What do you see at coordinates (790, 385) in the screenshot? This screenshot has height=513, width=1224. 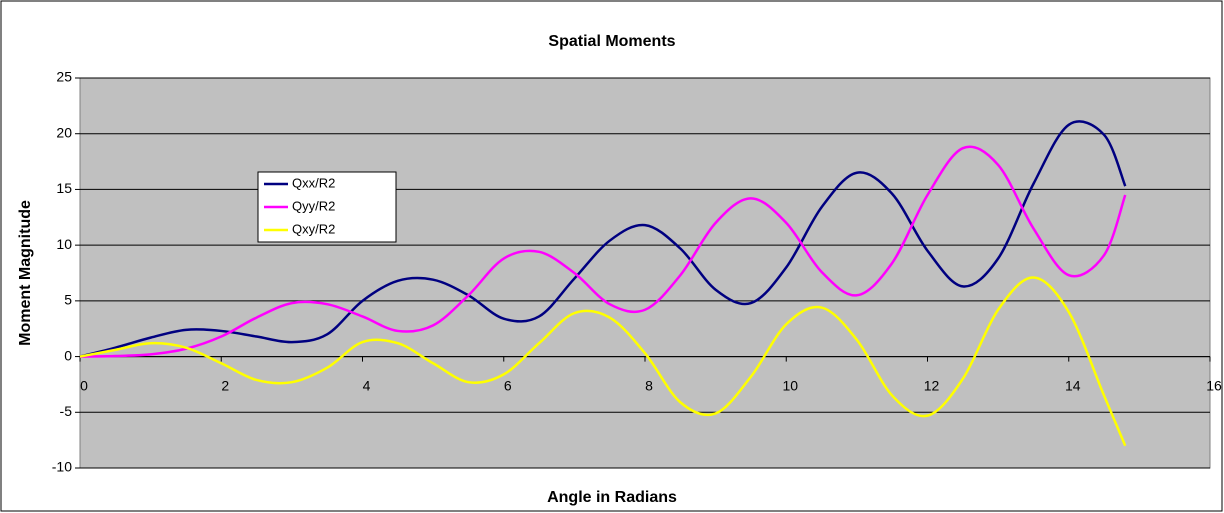 I see `x-tick-label: 10` at bounding box center [790, 385].